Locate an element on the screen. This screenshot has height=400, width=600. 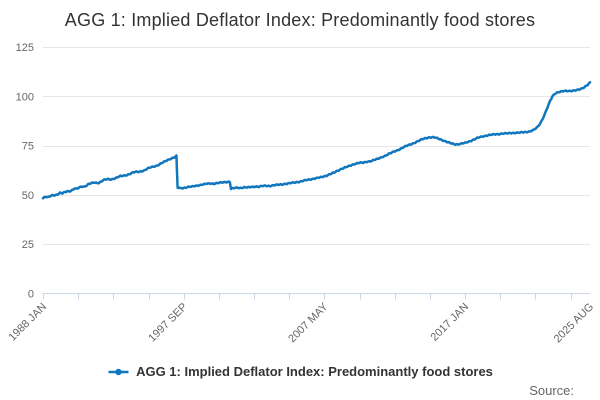
y-axis-label: 75 is located at coordinates (28, 147).